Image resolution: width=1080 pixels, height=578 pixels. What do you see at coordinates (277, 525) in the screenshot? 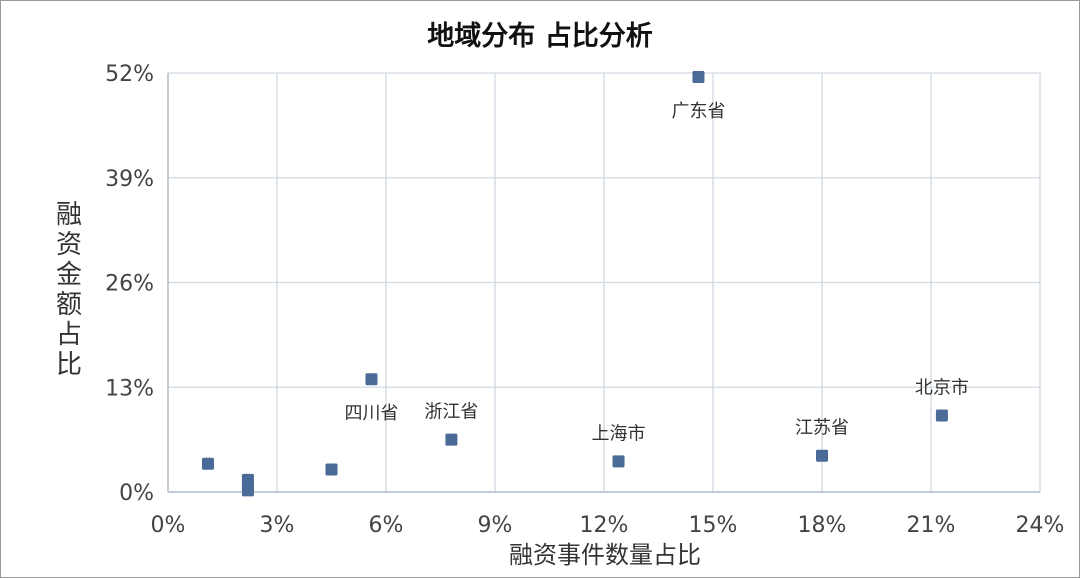
I see `x-tick-label: 3%` at bounding box center [277, 525].